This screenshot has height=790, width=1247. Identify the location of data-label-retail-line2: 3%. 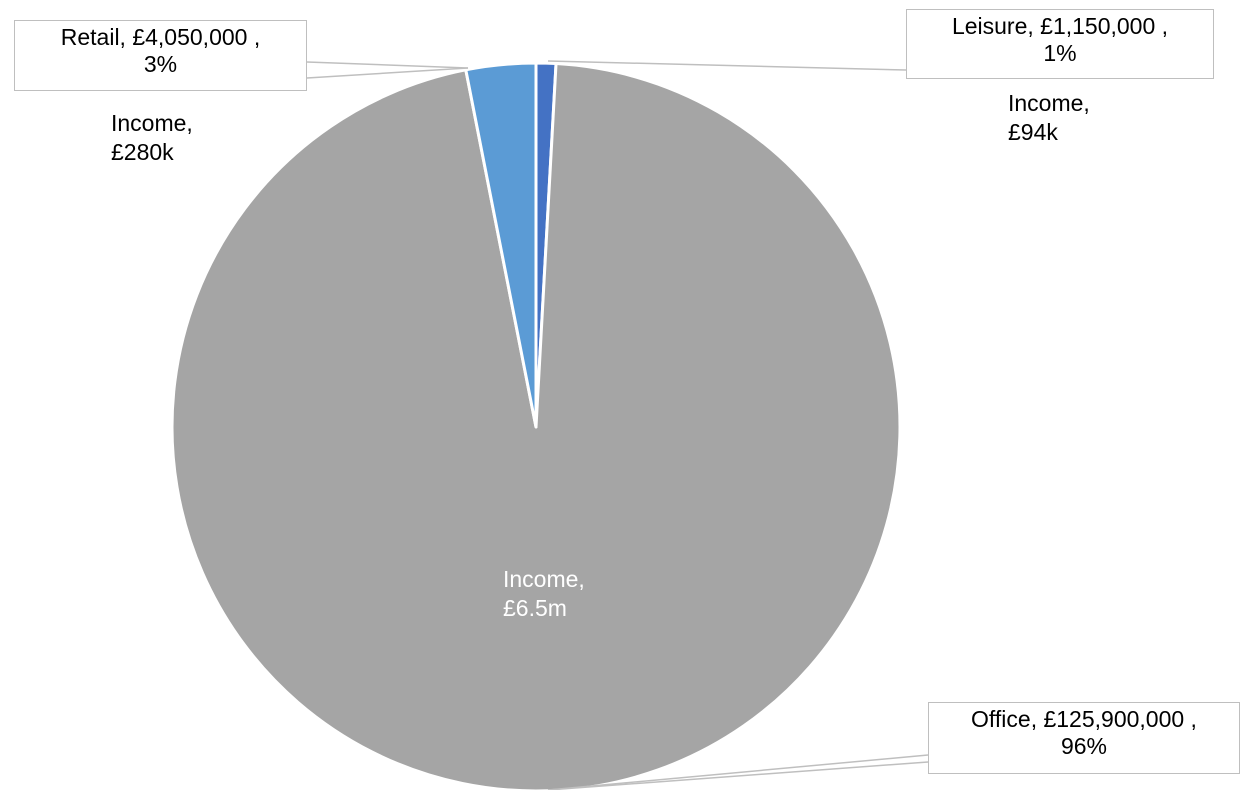
(160, 64).